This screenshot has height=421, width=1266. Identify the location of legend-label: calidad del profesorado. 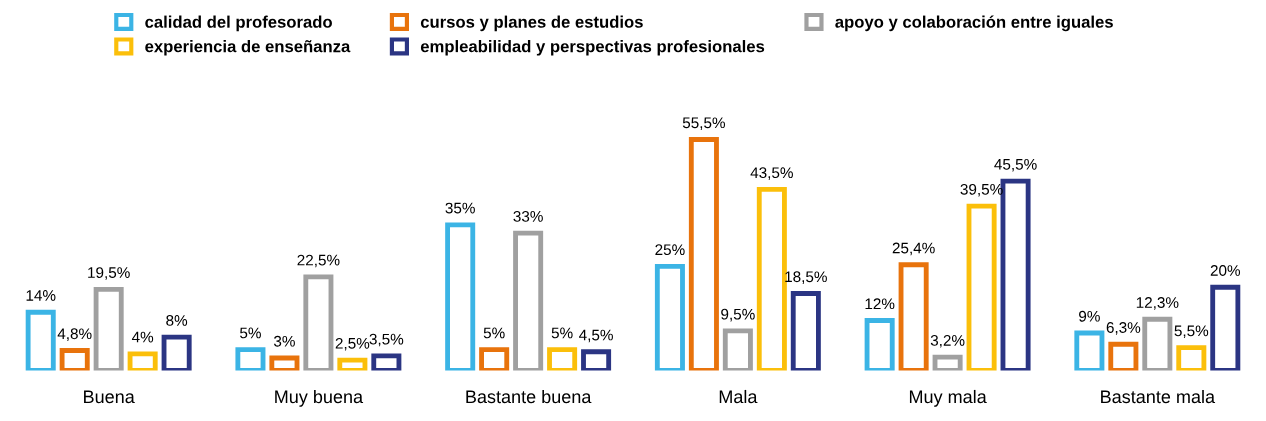
(238, 23).